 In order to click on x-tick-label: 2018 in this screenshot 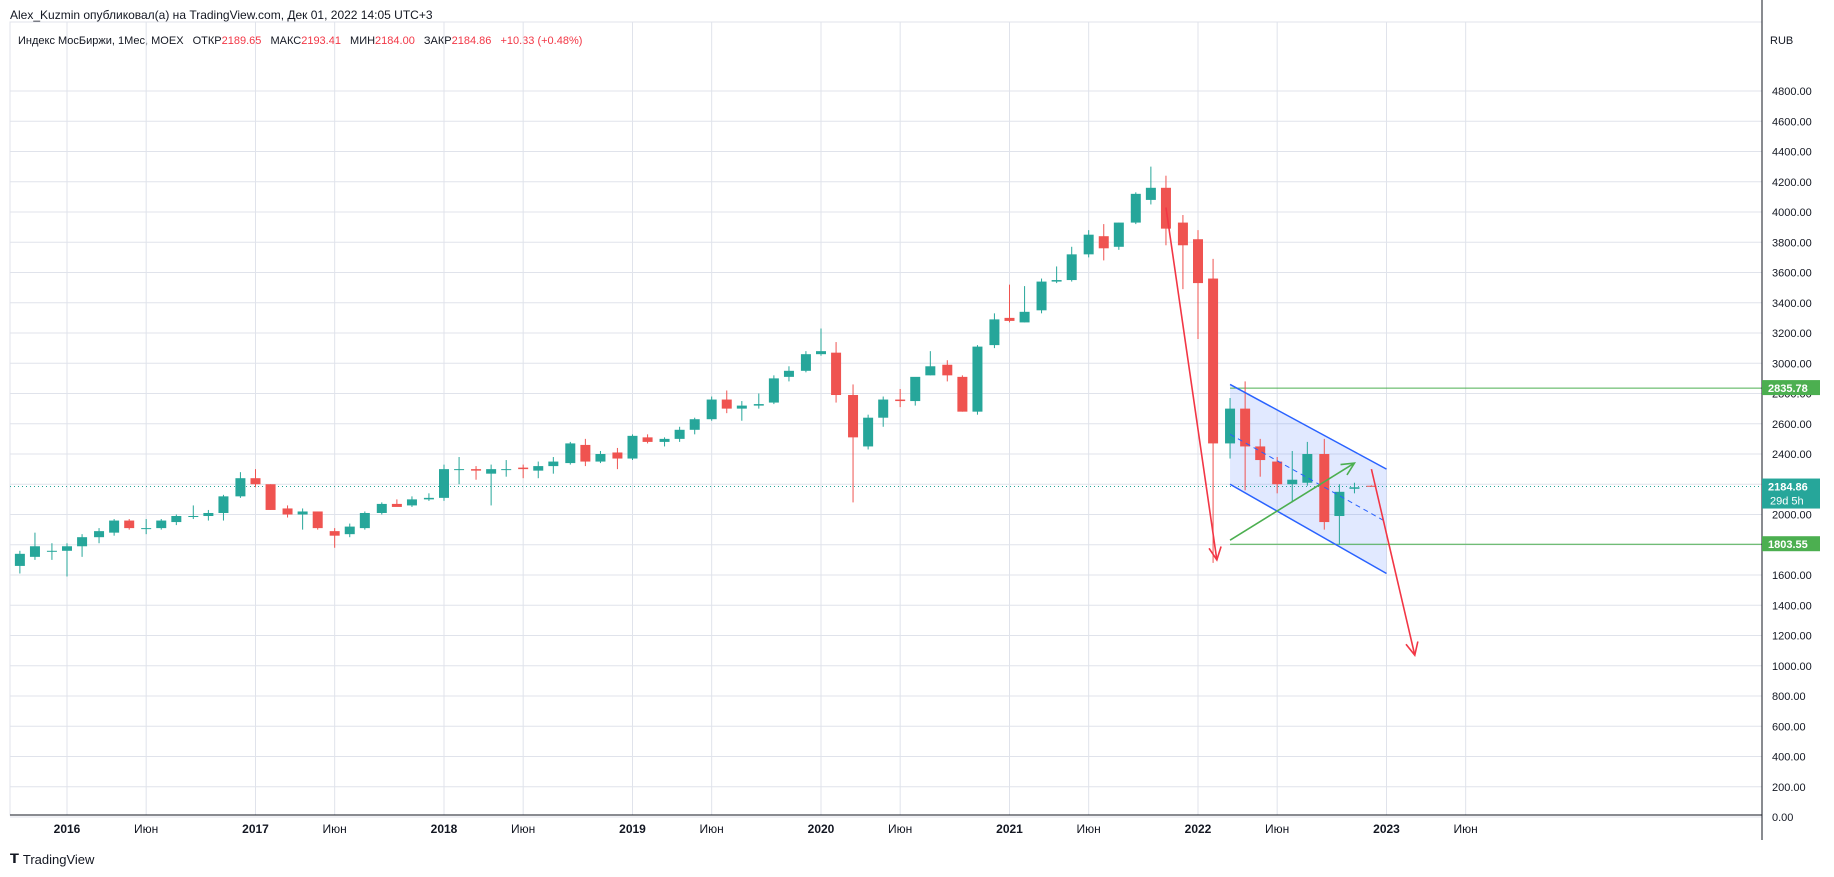, I will do `click(444, 829)`.